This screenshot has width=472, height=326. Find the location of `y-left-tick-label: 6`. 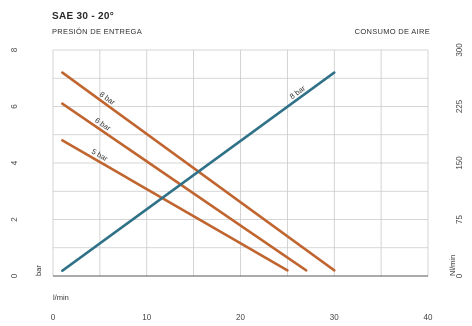

y-left-tick-label: 6 is located at coordinates (14, 106).